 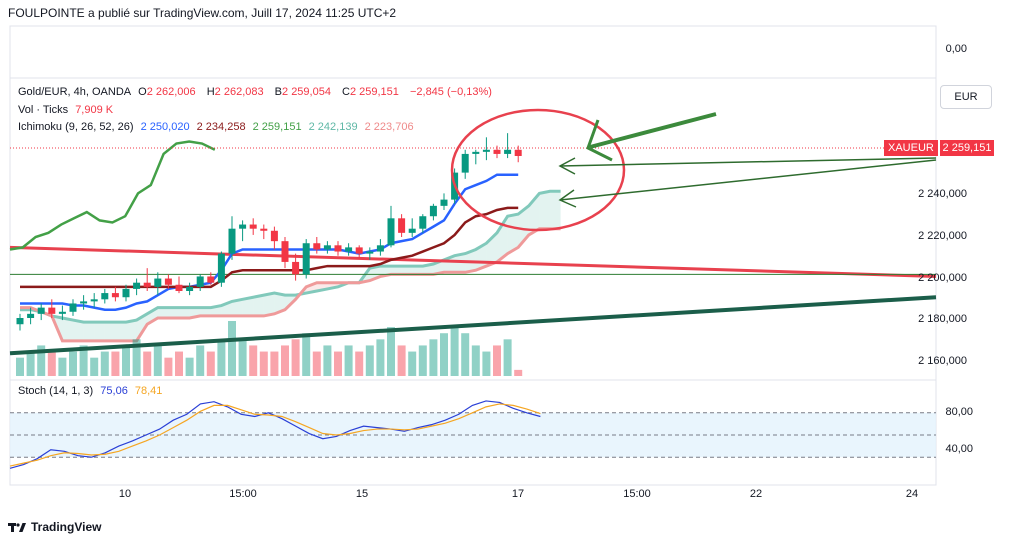 What do you see at coordinates (56, 391) in the screenshot?
I see `legend-stoch-label: Stoch (14, 1, 3)` at bounding box center [56, 391].